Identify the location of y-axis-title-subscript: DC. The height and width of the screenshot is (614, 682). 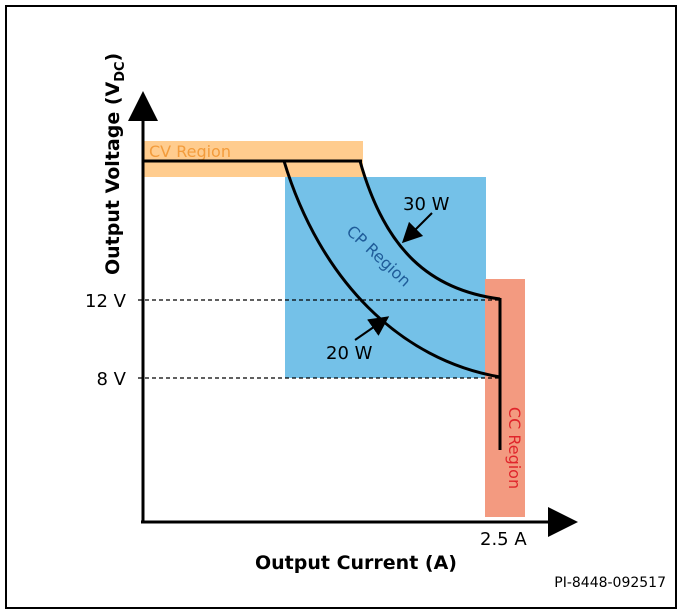
(120, 71).